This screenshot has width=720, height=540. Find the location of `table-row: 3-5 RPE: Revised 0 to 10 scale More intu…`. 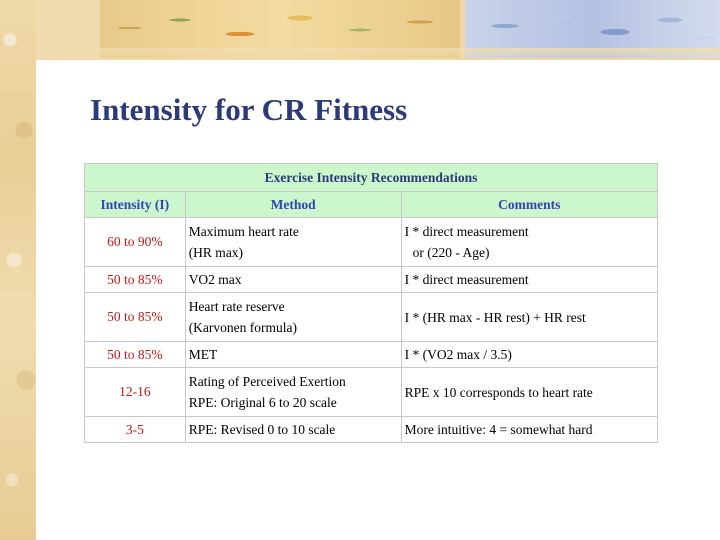

table-row: 3-5 RPE: Revised 0 to 10 scale More intu… is located at coordinates (371, 429).